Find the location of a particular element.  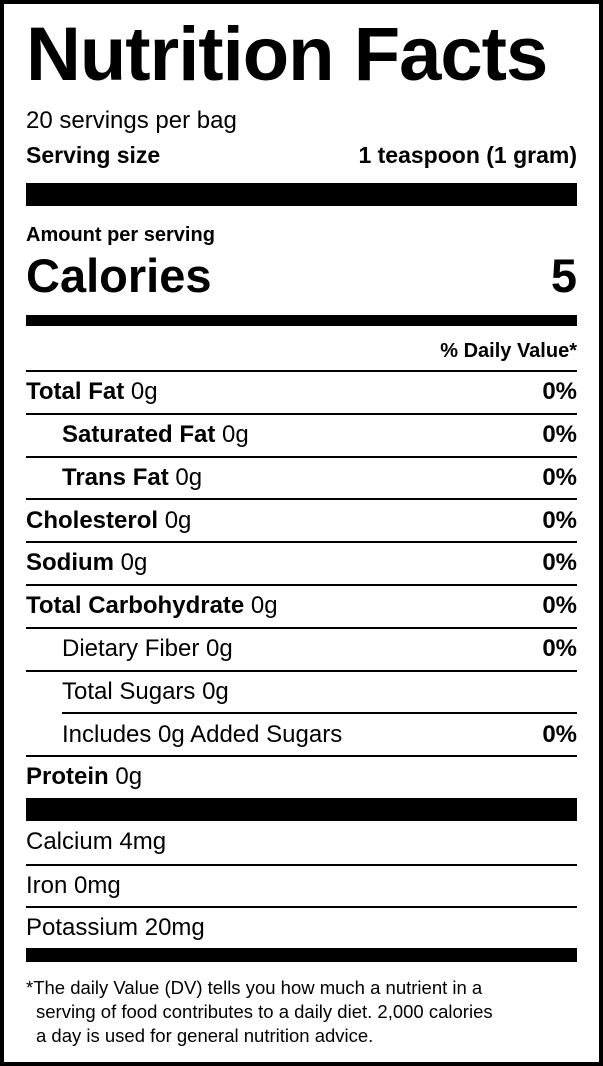

calories-value: 5 is located at coordinates (563, 275).